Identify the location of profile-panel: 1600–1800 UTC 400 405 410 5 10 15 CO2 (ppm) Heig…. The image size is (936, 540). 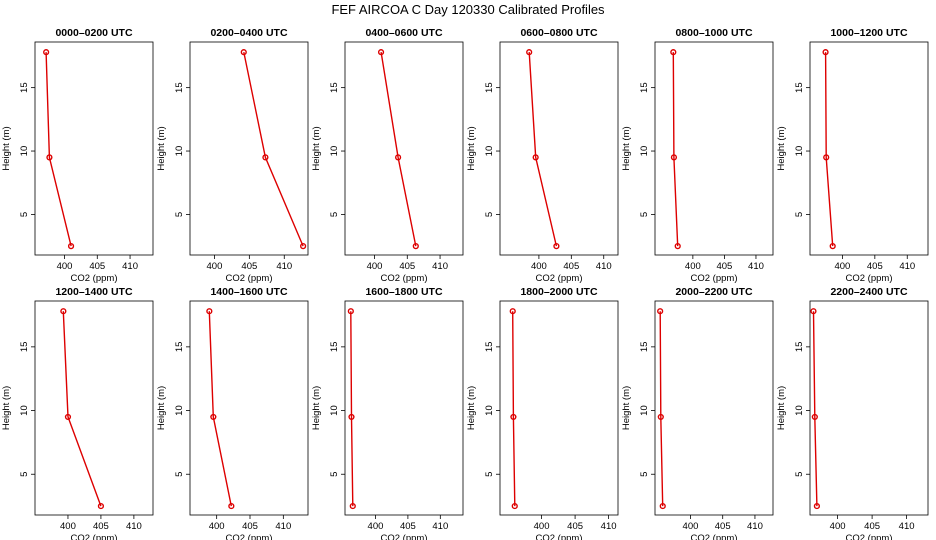
(387, 413).